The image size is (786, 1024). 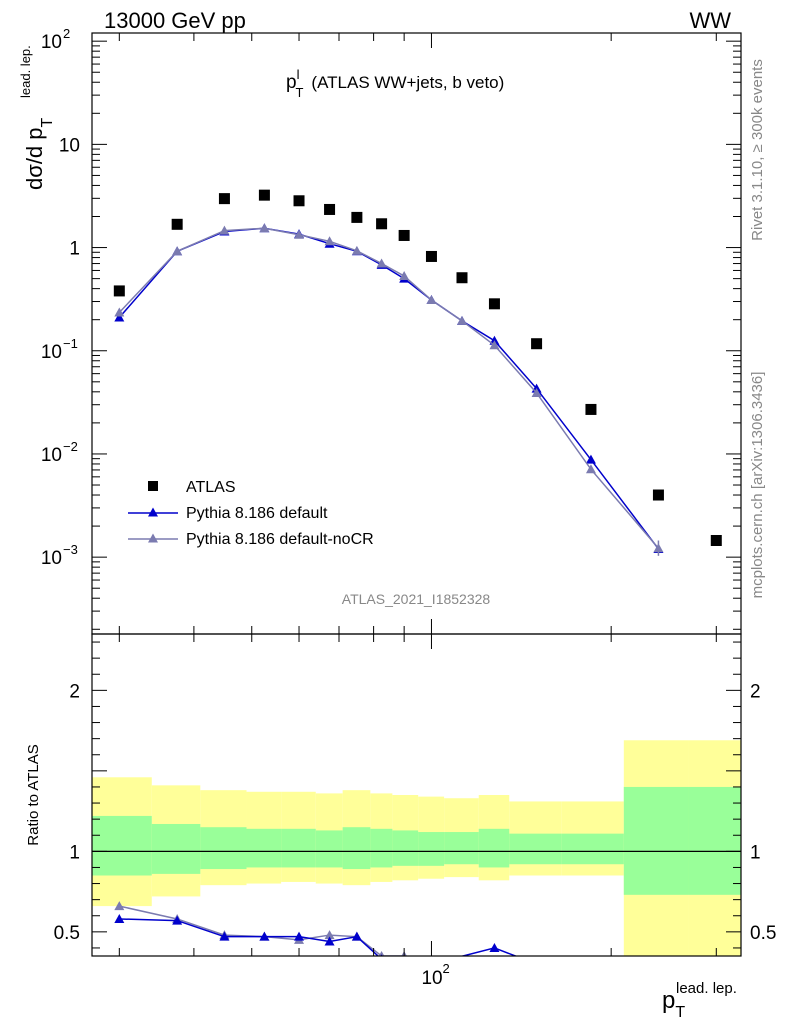 I want to click on plot-title-subscript: T, so click(x=299, y=92).